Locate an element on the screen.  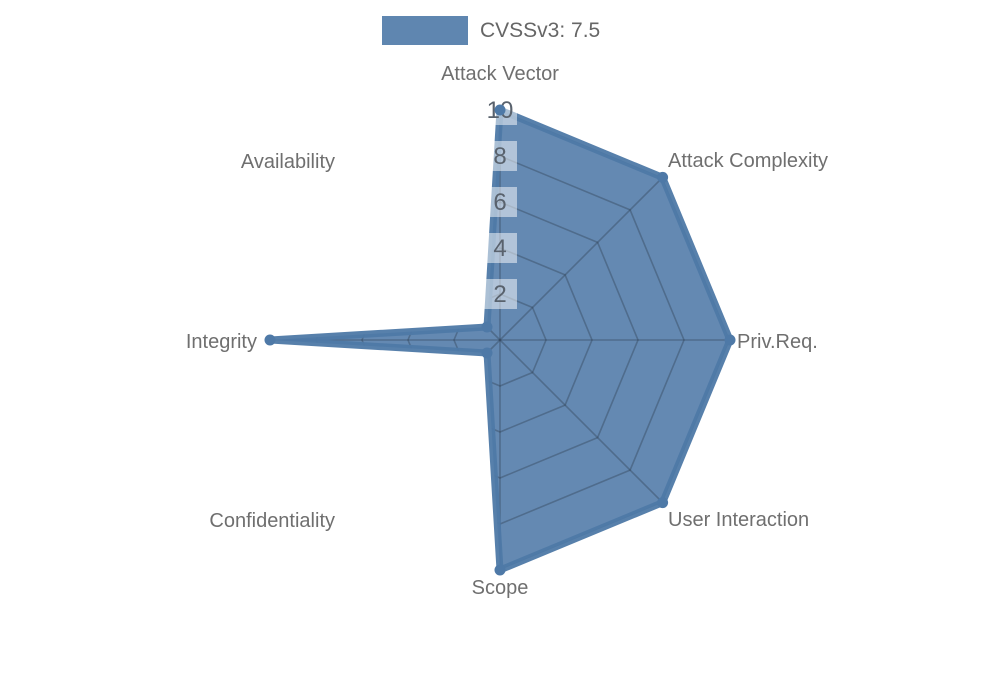
axis-label-attack-complexity: Attack Complexity is located at coordinates (748, 161).